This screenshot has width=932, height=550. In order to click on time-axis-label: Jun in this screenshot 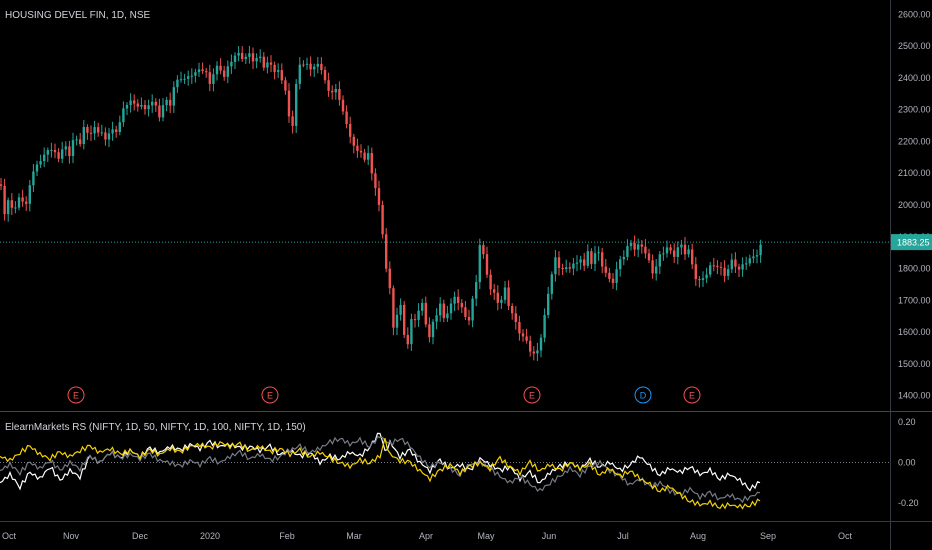, I will do `click(549, 536)`.